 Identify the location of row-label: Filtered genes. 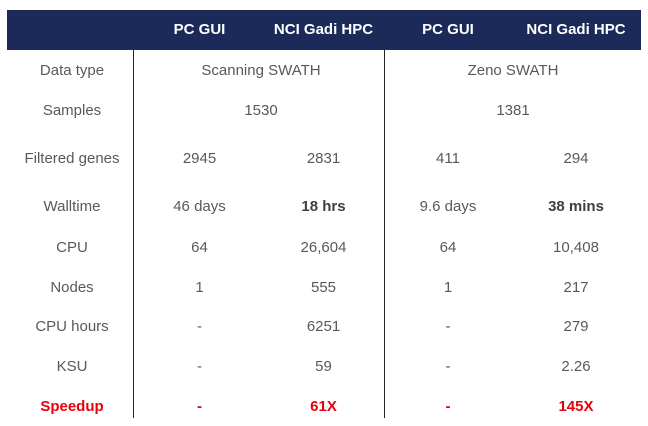
(72, 158).